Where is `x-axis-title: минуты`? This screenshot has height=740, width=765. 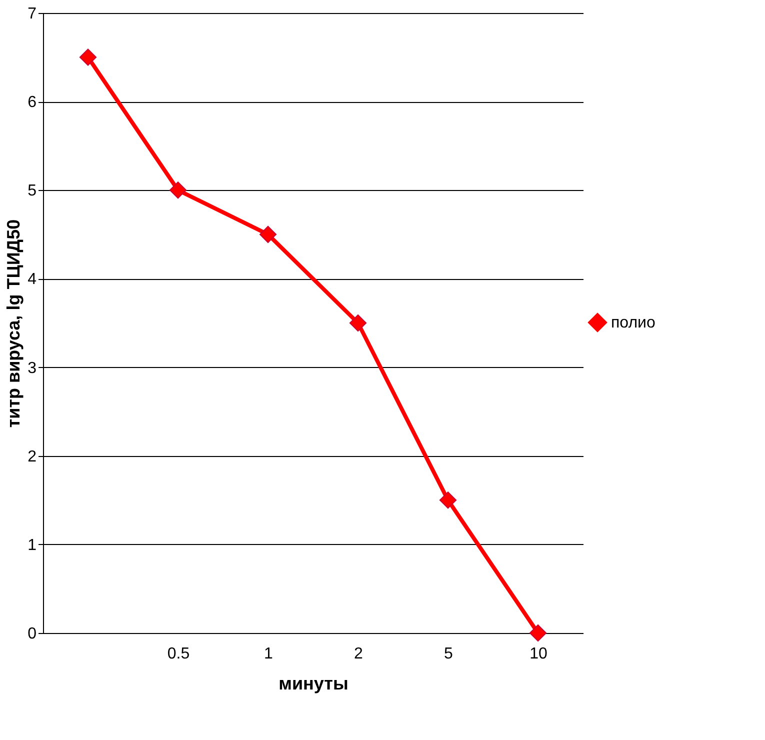
x-axis-title: минуты is located at coordinates (313, 684).